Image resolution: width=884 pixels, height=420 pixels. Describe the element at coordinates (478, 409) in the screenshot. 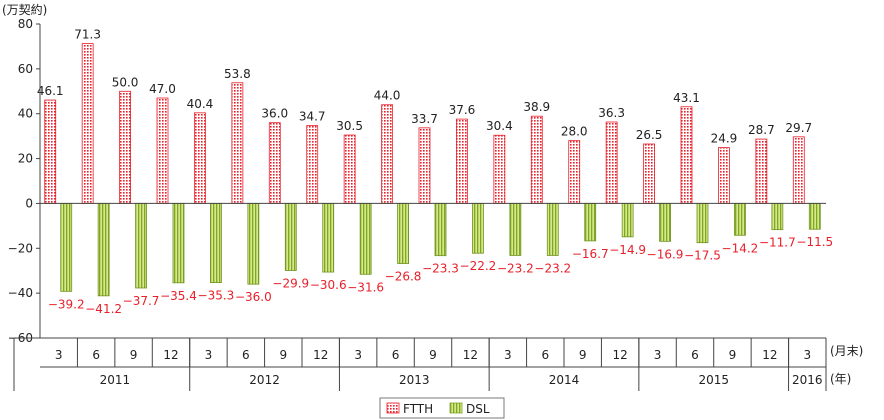

I see `legend-dsl-label: DSL` at that location.